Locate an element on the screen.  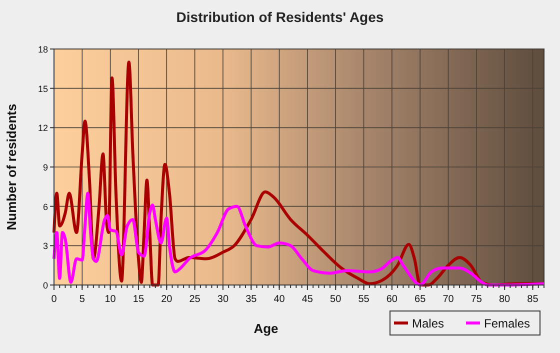
x-tick-label: 75 is located at coordinates (476, 299).